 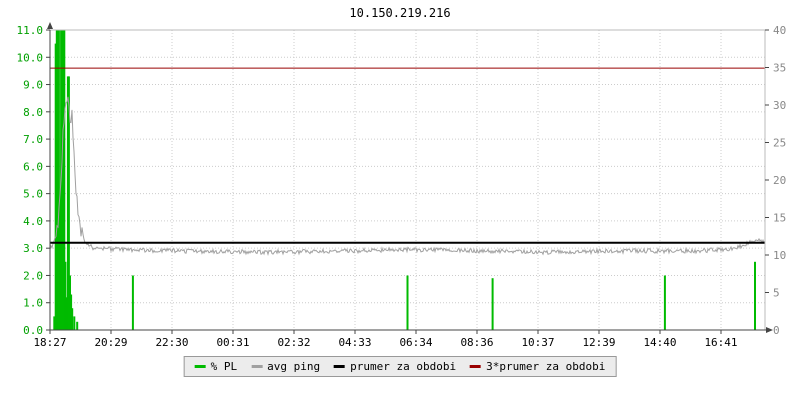 I want to click on svg-text: 7.0, so click(x=33, y=139).